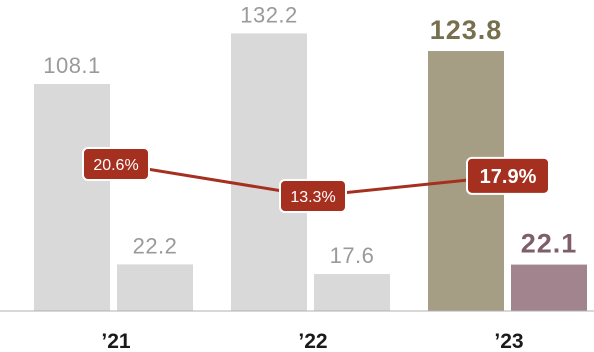 The image size is (594, 352). I want to click on percentage-line-layer: 20.6% 13.3% 17.9%, so click(316, 180).